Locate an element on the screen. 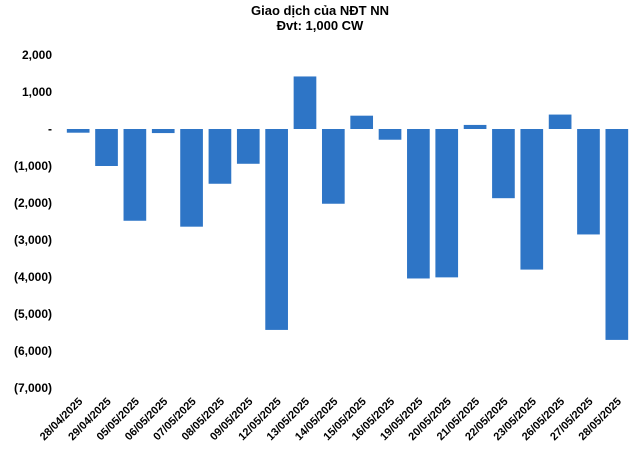 This screenshot has height=452, width=640. y-tick-label: (2,000) is located at coordinates (33, 203).